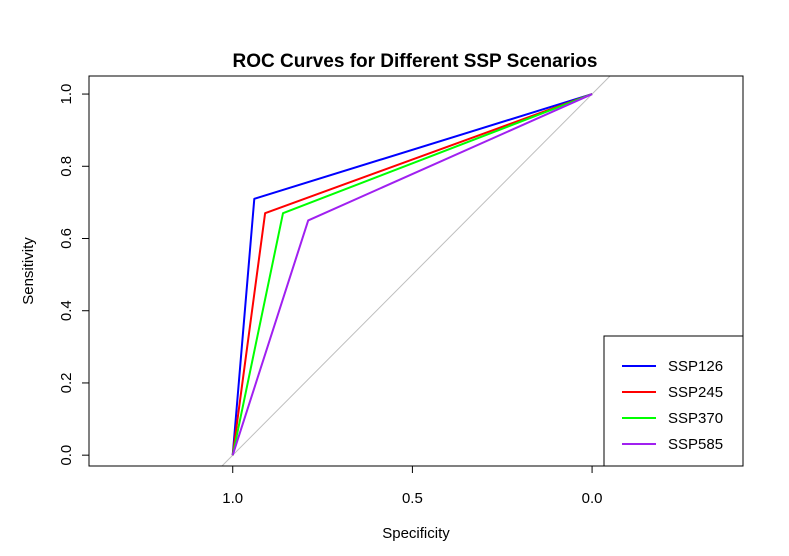  I want to click on legend-label-ssp126: SSP126, so click(695, 366).